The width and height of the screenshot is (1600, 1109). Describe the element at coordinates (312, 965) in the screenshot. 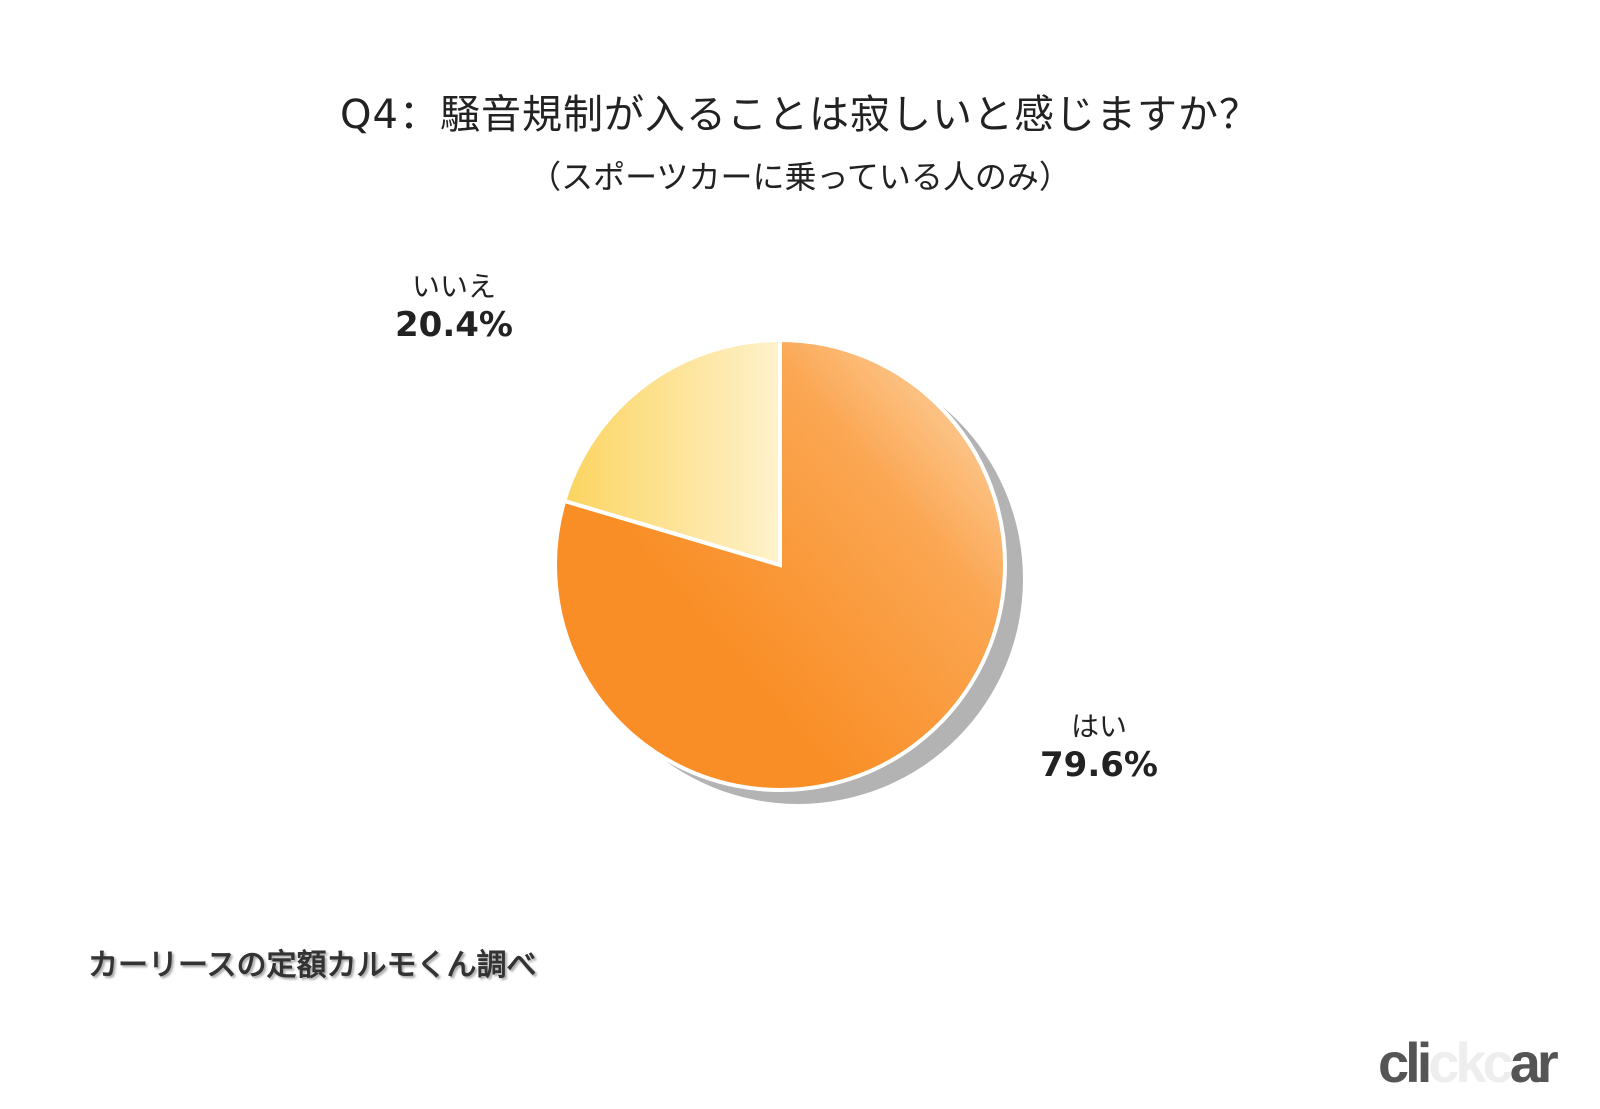

I see `source-note: カーリースの定額カルモくん調べ` at that location.